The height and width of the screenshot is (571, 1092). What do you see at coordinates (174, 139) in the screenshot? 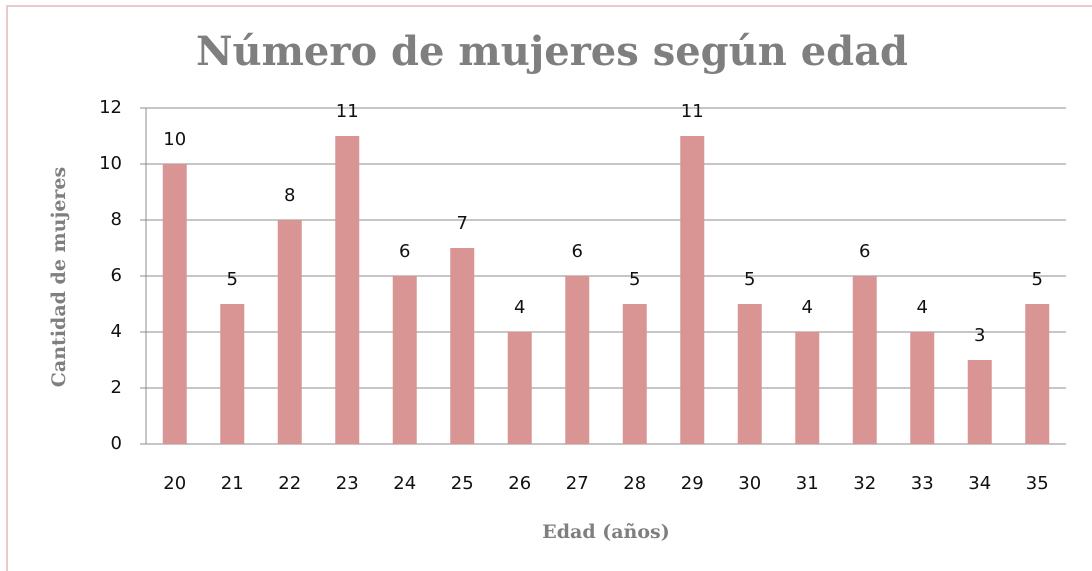
I see `data-label: 10` at bounding box center [174, 139].